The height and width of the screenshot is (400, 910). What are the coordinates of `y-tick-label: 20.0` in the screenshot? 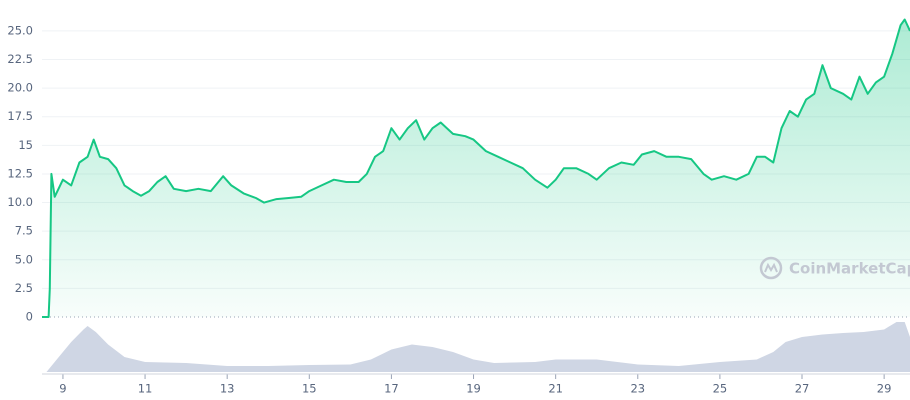 It's located at (20, 88).